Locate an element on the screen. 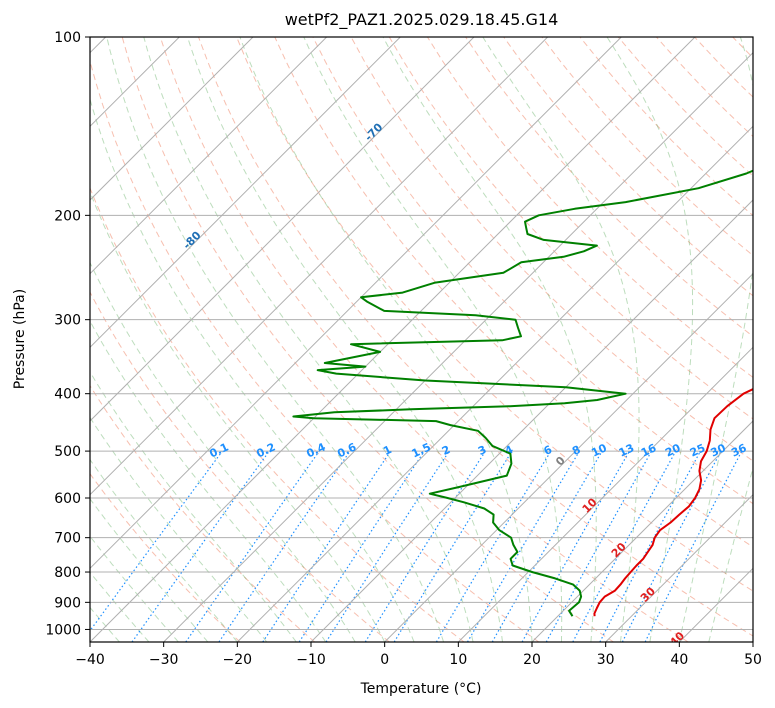  mixing-ratio-label: 20 is located at coordinates (673, 450).